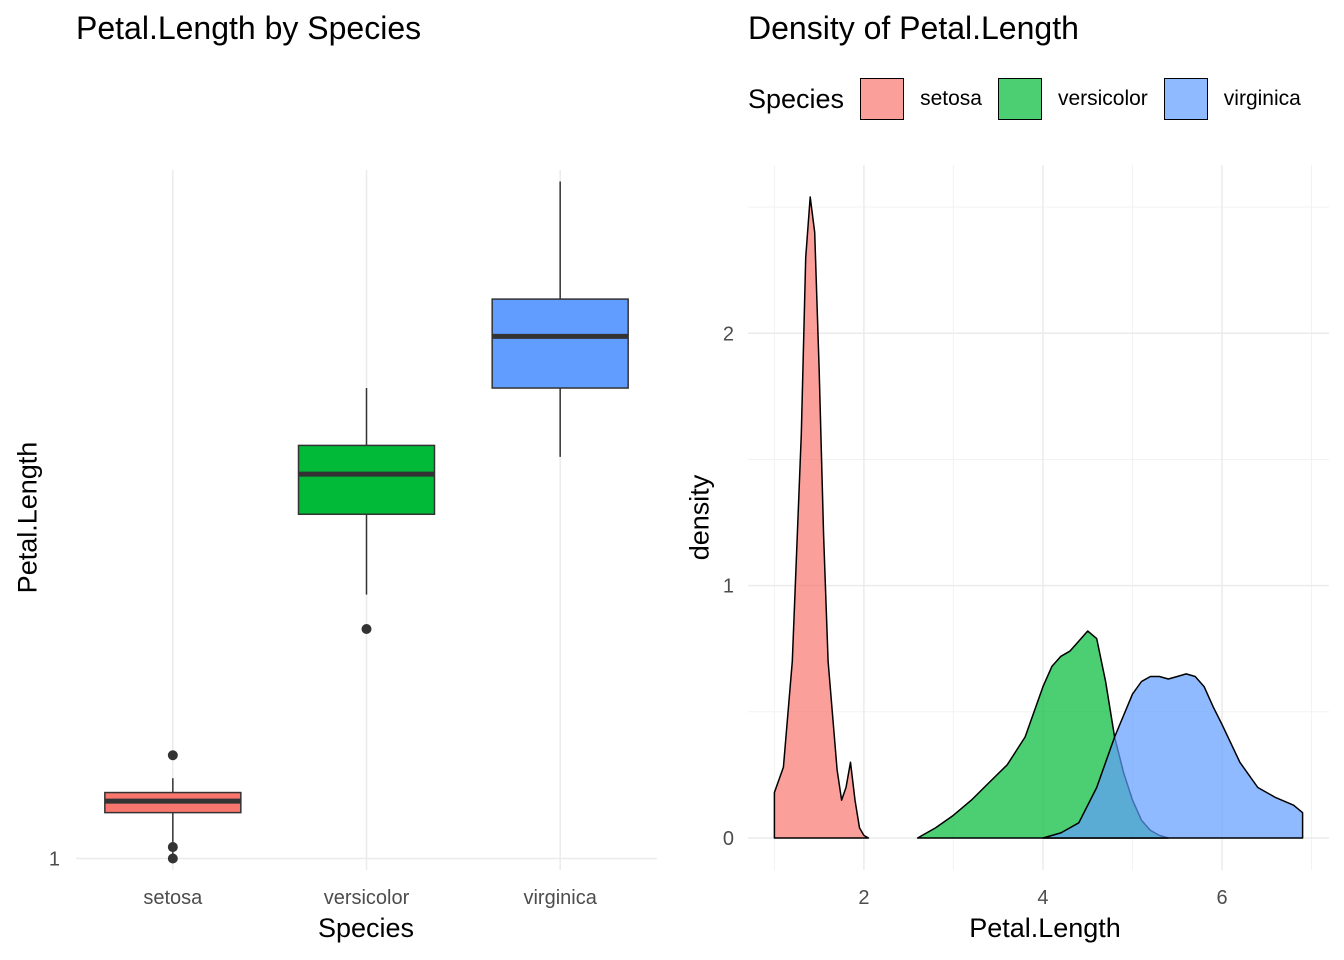 The image size is (1344, 960). Describe the element at coordinates (913, 28) in the screenshot. I see `chart-title: Density of Petal.Length` at that location.